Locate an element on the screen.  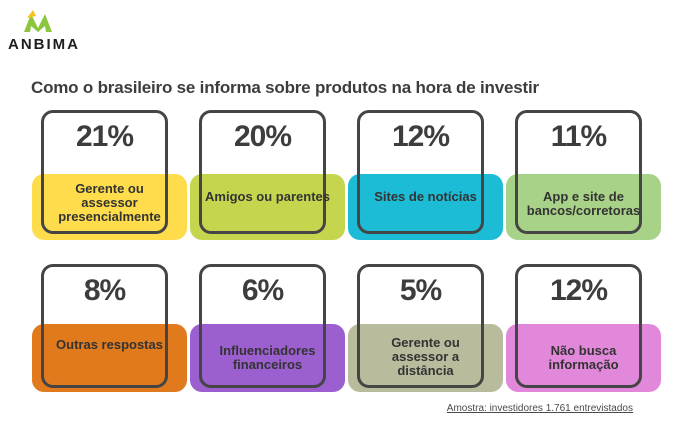
card-label: Amigos ou parentes is located at coordinates (267, 196).